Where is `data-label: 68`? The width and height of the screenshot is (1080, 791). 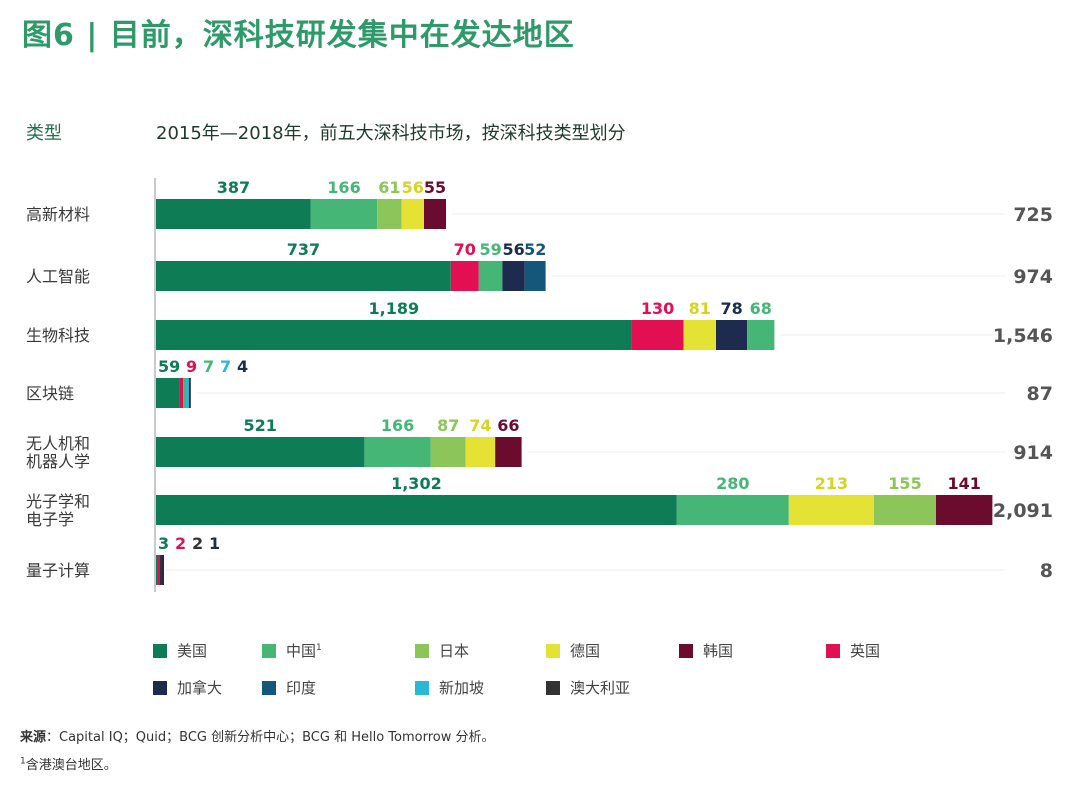 data-label: 68 is located at coordinates (761, 308).